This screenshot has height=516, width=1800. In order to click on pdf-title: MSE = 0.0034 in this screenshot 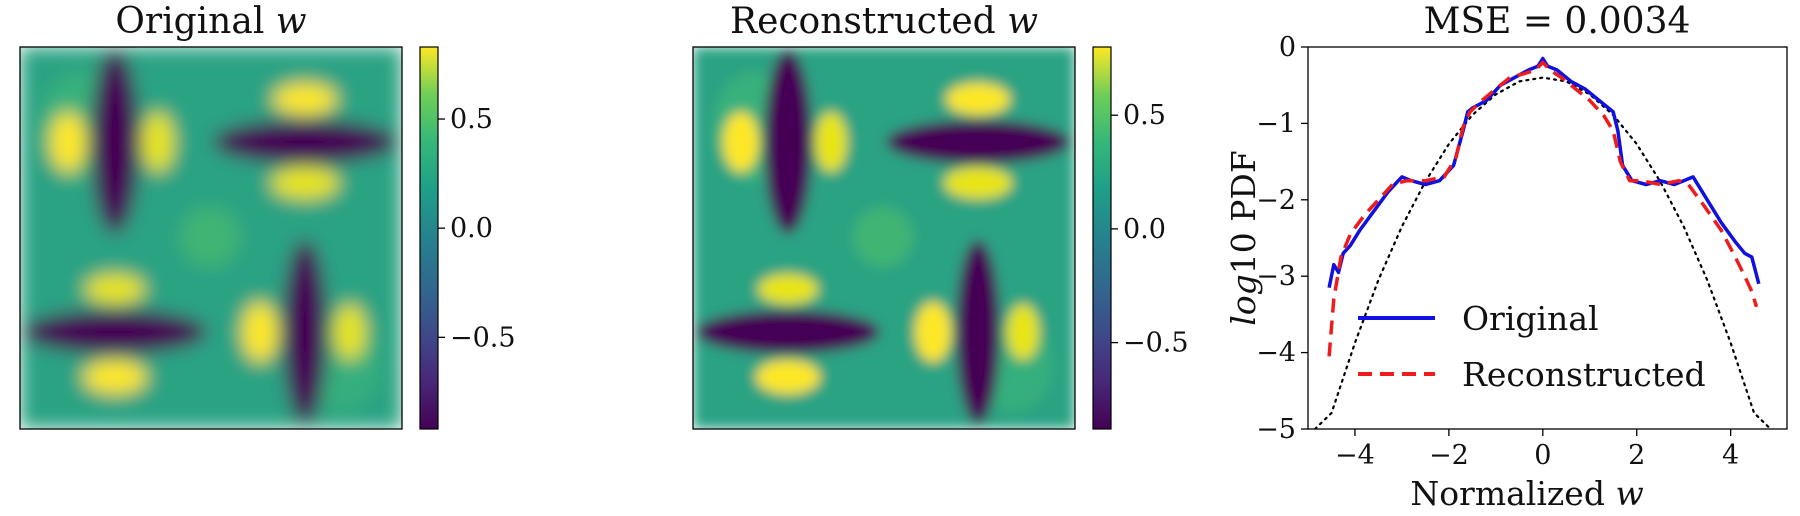, I will do `click(1557, 21)`.